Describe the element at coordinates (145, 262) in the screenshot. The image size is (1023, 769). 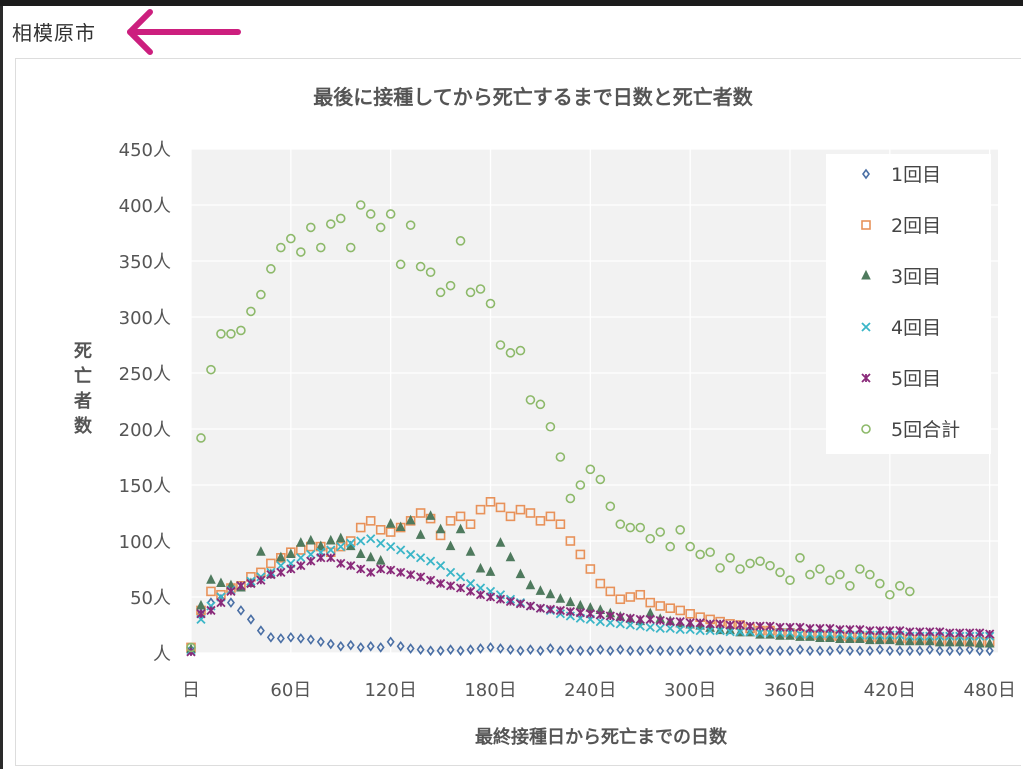
I see `y-tick-label: 350人` at that location.